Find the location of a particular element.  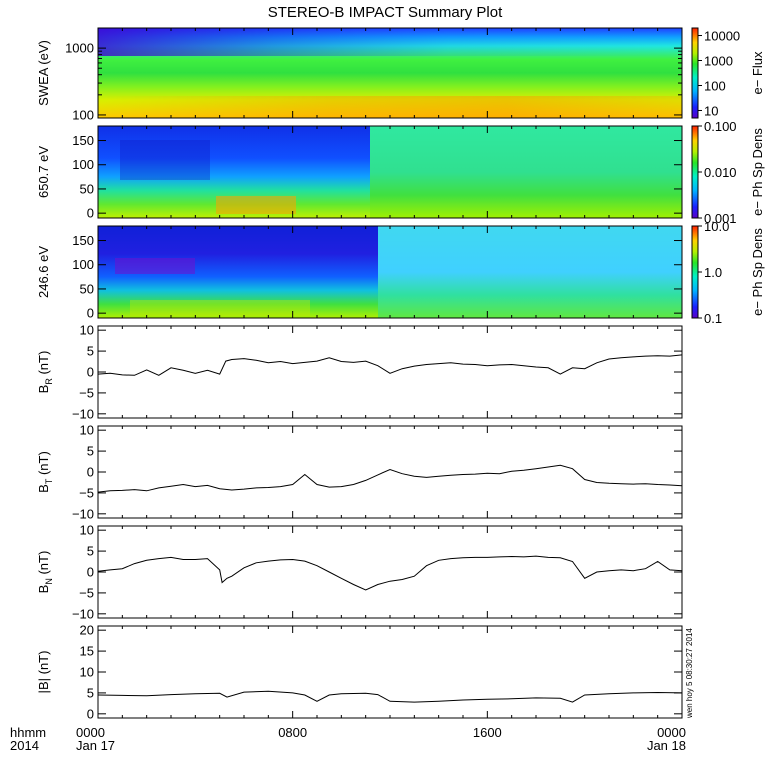

y-axis-label: BT (nT) is located at coordinates (45, 472).